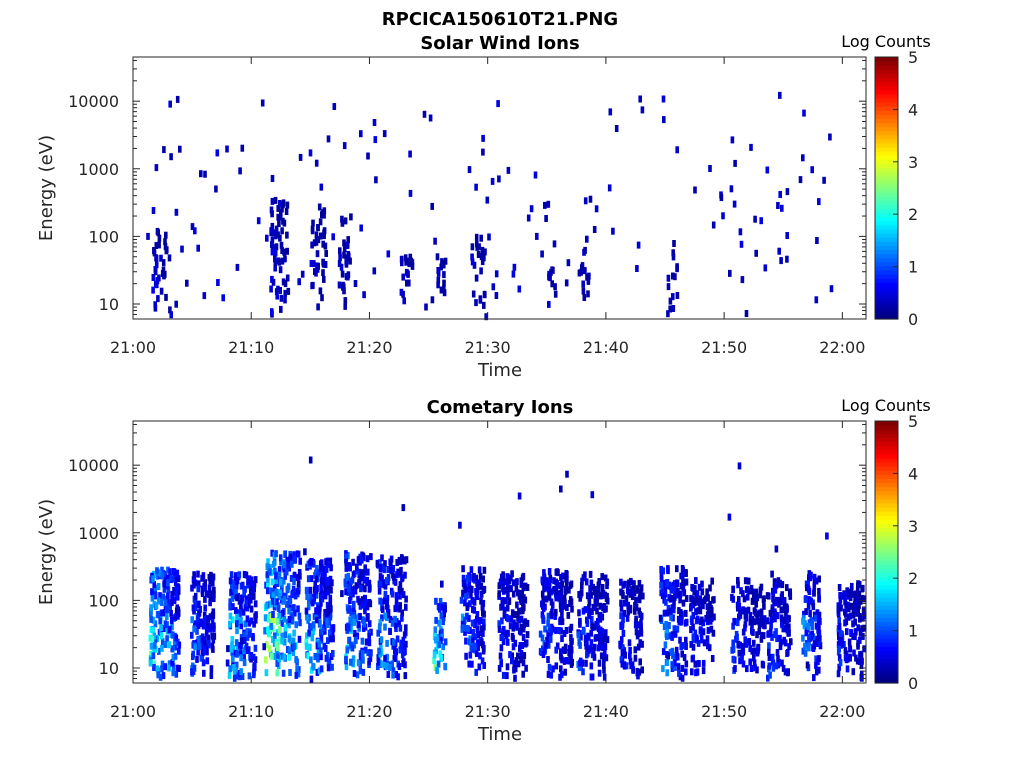 This screenshot has height=768, width=1024. Describe the element at coordinates (724, 347) in the screenshot. I see `x-tick-label: 21:50` at that location.